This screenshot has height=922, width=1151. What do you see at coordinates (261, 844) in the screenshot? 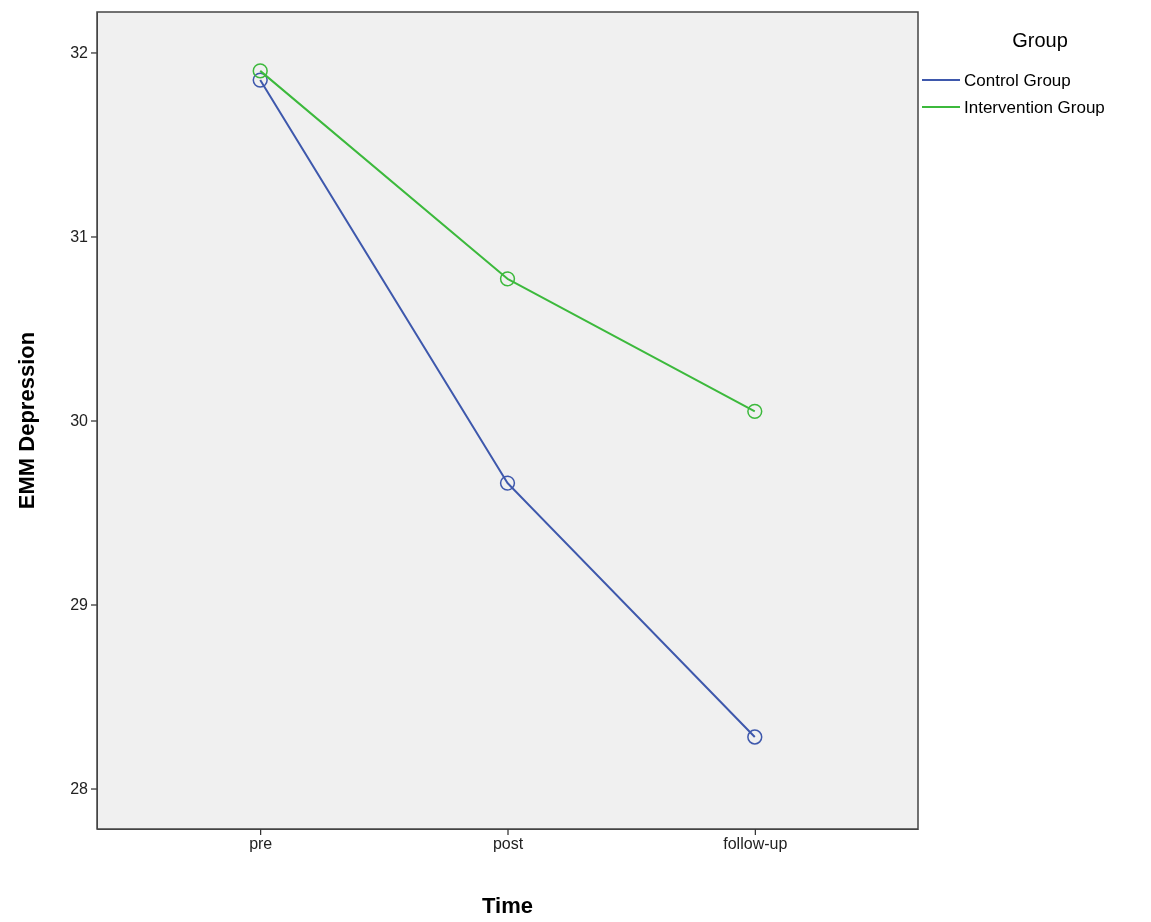
I see `x-tick-label: pre` at bounding box center [261, 844].